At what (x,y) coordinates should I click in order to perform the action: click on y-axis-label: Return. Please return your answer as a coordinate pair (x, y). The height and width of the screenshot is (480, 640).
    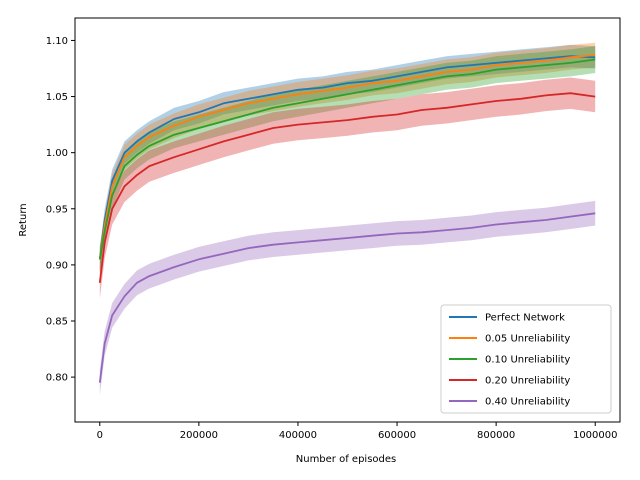
    Looking at the image, I should click on (23, 219).